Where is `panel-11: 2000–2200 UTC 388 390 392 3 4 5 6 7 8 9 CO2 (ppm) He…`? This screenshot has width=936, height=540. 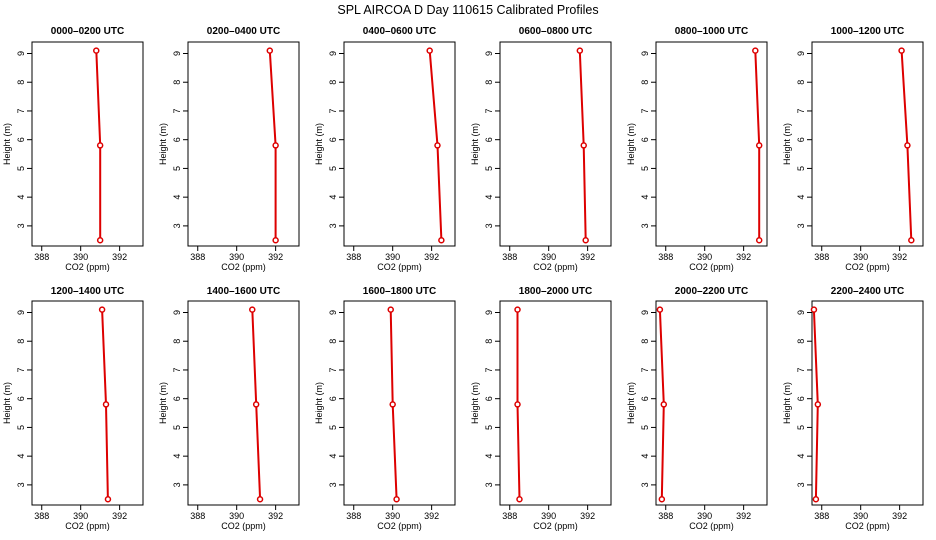 panel-11: 2000–2200 UTC 388 390 392 3 4 5 6 7 8 9 CO2 (ppm) He… is located at coordinates (697, 408).